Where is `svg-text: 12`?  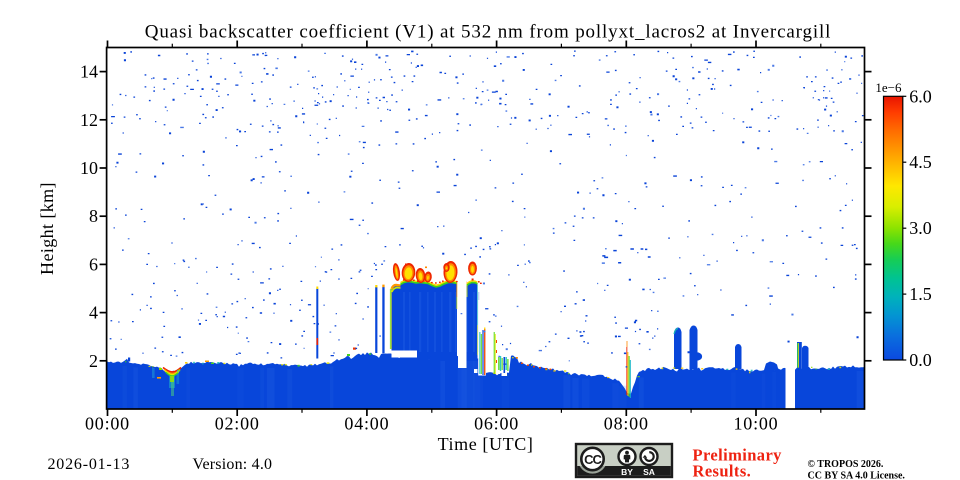 svg-text: 12 is located at coordinates (89, 120).